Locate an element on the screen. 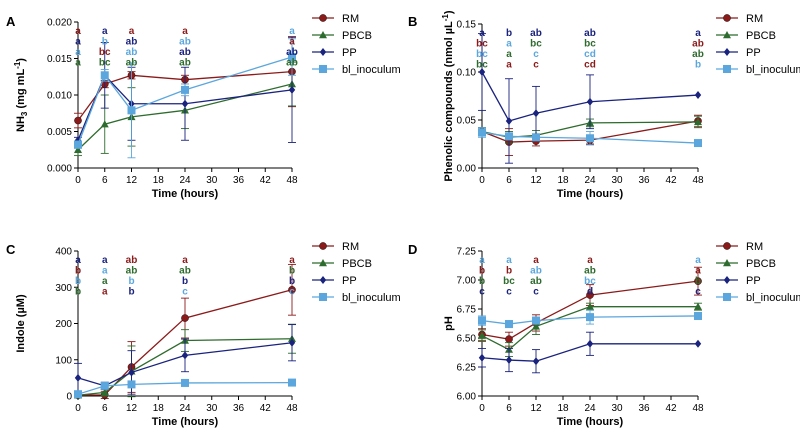 The image size is (800, 435). x-tick-label: 30 is located at coordinates (212, 180).